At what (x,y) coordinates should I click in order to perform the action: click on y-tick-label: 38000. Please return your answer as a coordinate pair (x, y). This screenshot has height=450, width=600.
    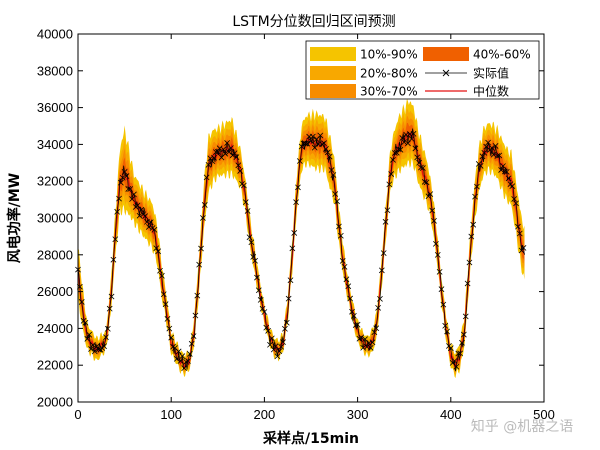
    Looking at the image, I should click on (55, 70).